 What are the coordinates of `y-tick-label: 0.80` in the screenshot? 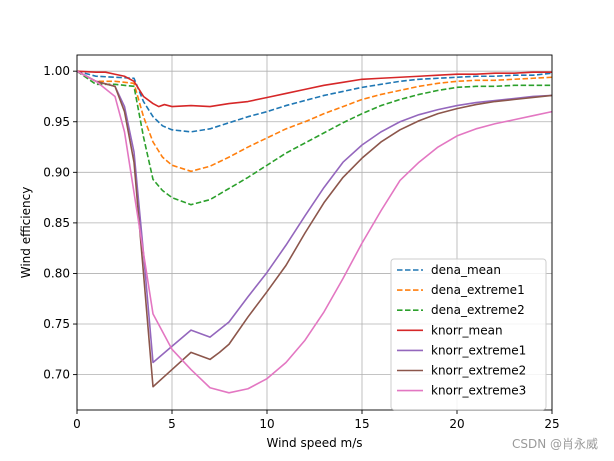 It's located at (56, 273).